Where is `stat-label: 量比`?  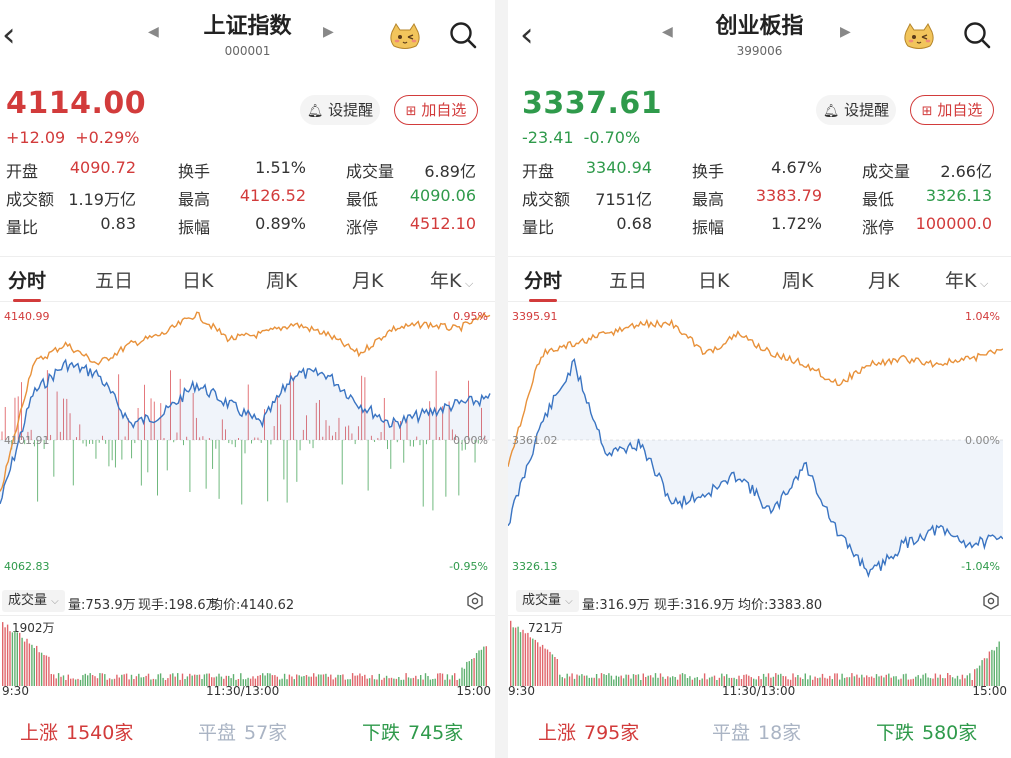
stat-label: 量比 is located at coordinates (538, 227).